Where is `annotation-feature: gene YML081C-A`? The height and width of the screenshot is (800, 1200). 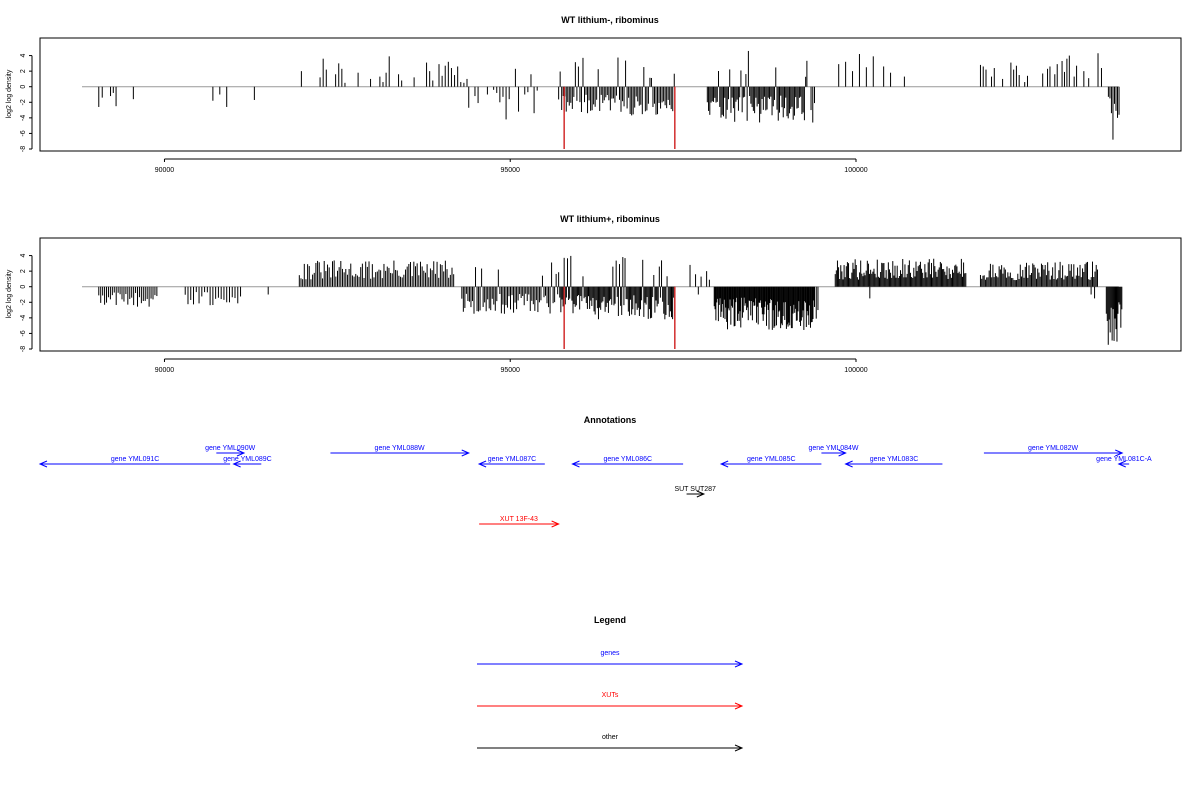
annotation-feature: gene YML081C-A is located at coordinates (1124, 462).